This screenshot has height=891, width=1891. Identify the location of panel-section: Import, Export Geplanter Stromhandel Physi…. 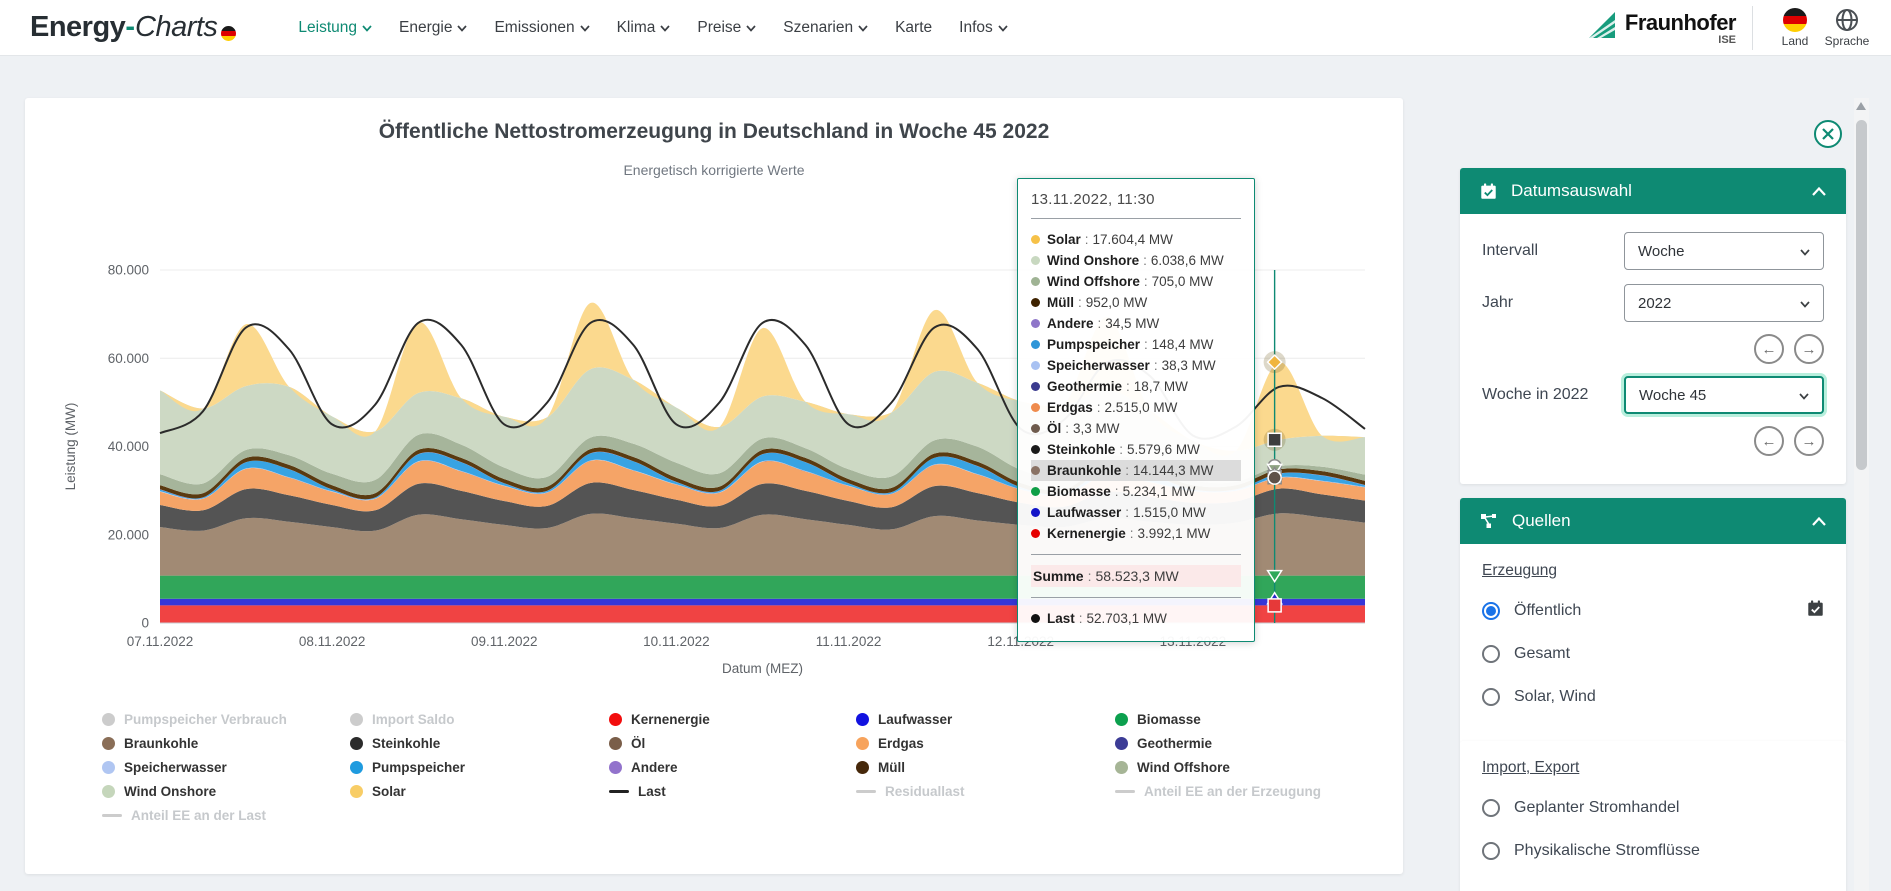
(1653, 816).